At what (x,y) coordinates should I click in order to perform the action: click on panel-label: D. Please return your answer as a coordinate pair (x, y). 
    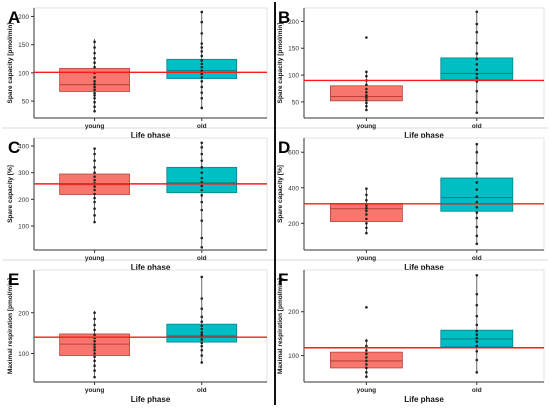
    Looking at the image, I should click on (284, 147).